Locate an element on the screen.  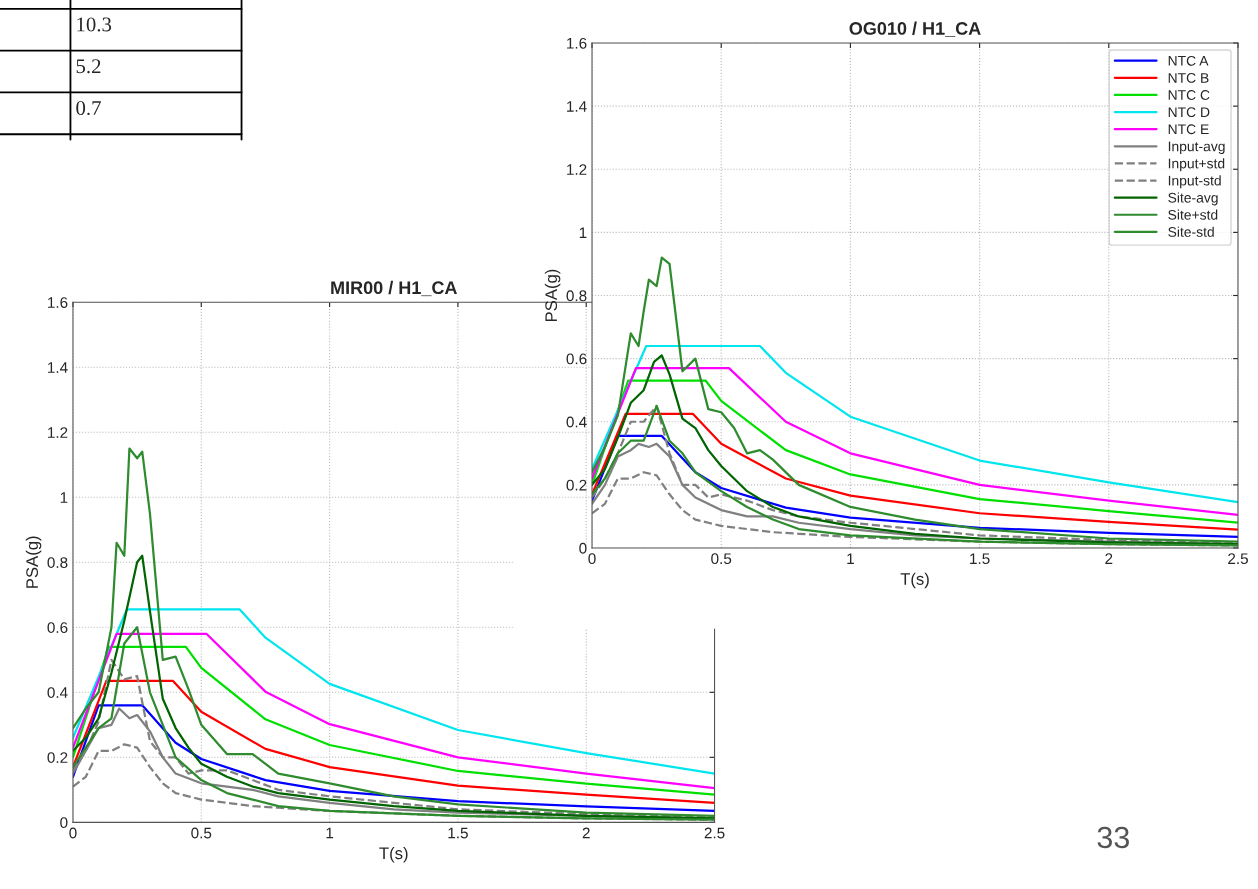
text: 33 is located at coordinates (1113, 837).